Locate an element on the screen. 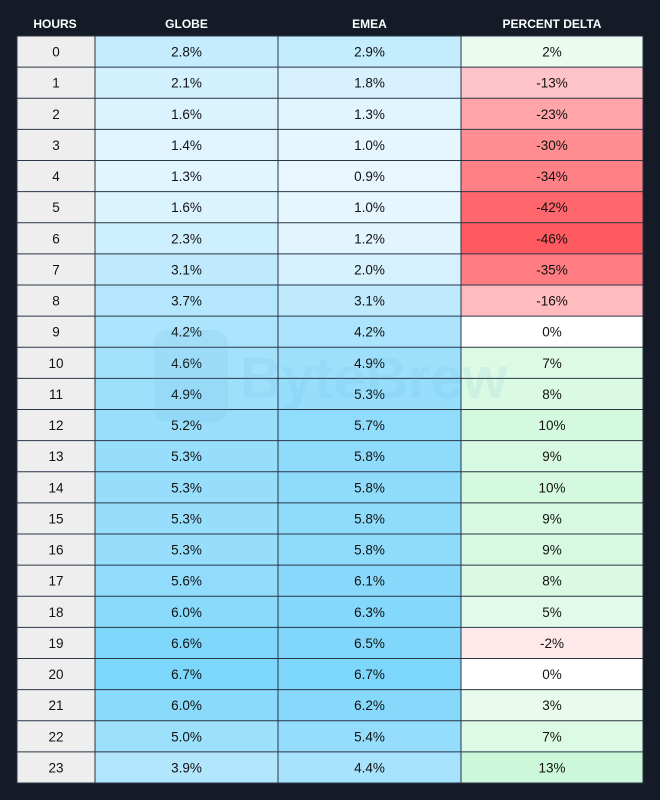 This screenshot has width=660, height=800. globe-cell: 3.1% is located at coordinates (186, 269).